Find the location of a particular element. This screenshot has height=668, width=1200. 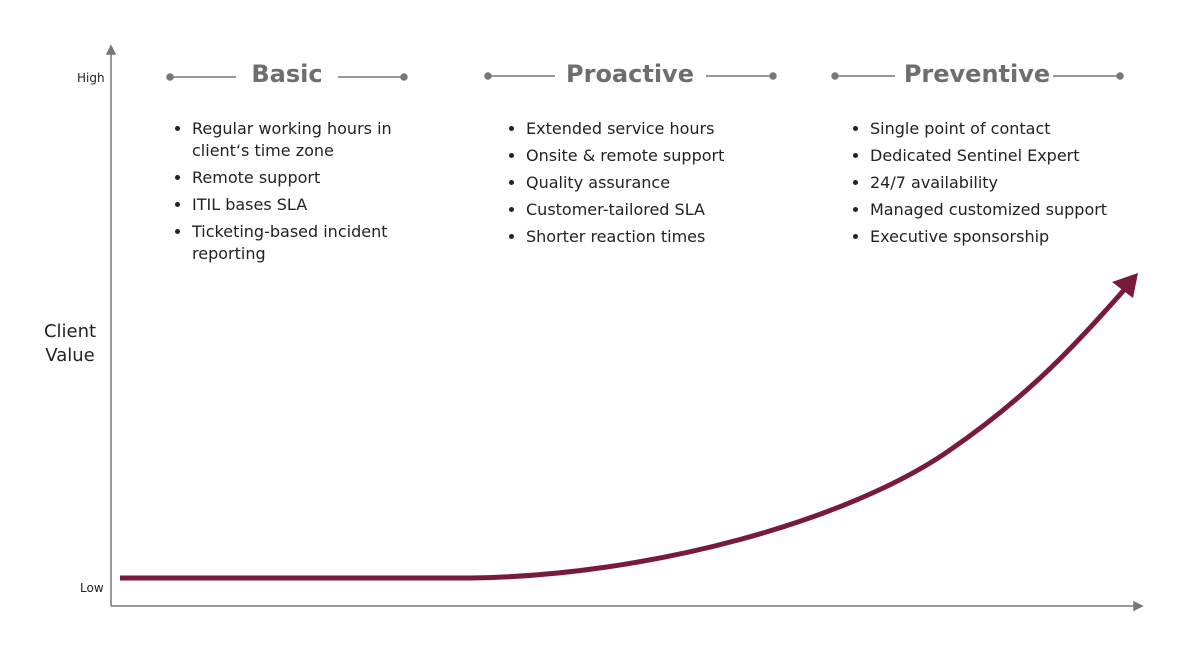

bullet-item: Extended service hours is located at coordinates (652, 129).